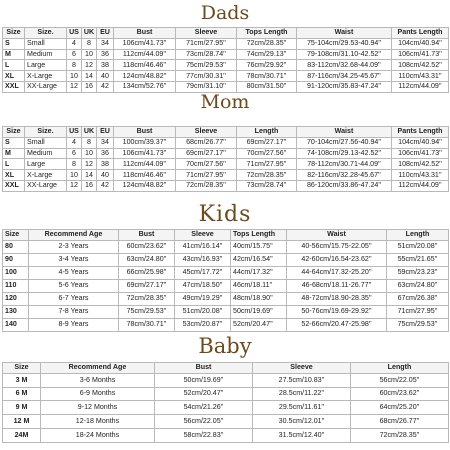  Describe the element at coordinates (21, 380) in the screenshot. I see `table-cell: 3 M` at that location.